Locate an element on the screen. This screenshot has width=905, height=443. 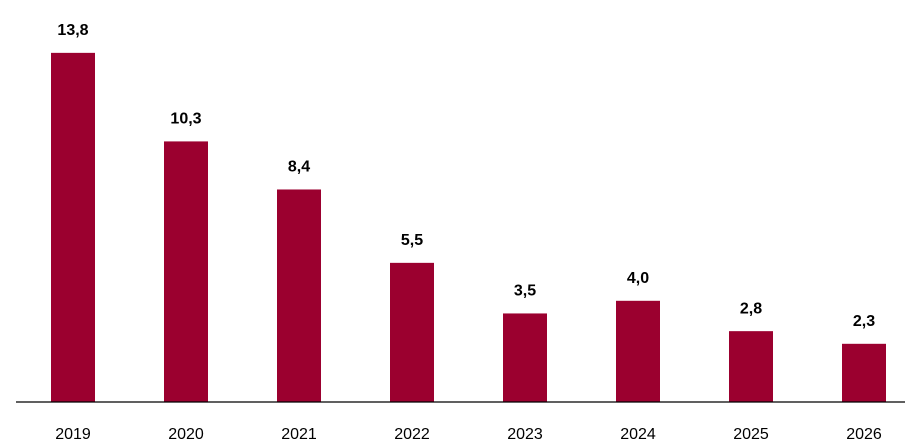
value-label: 4,0 is located at coordinates (638, 278).